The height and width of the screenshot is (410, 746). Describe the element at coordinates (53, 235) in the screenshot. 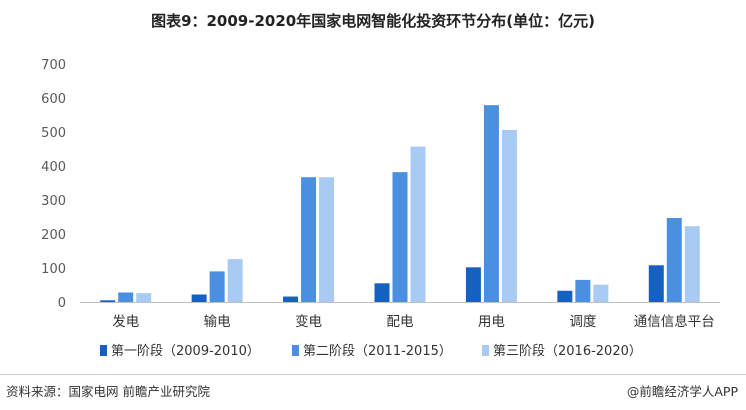

I see `y-tick-label: 200` at that location.